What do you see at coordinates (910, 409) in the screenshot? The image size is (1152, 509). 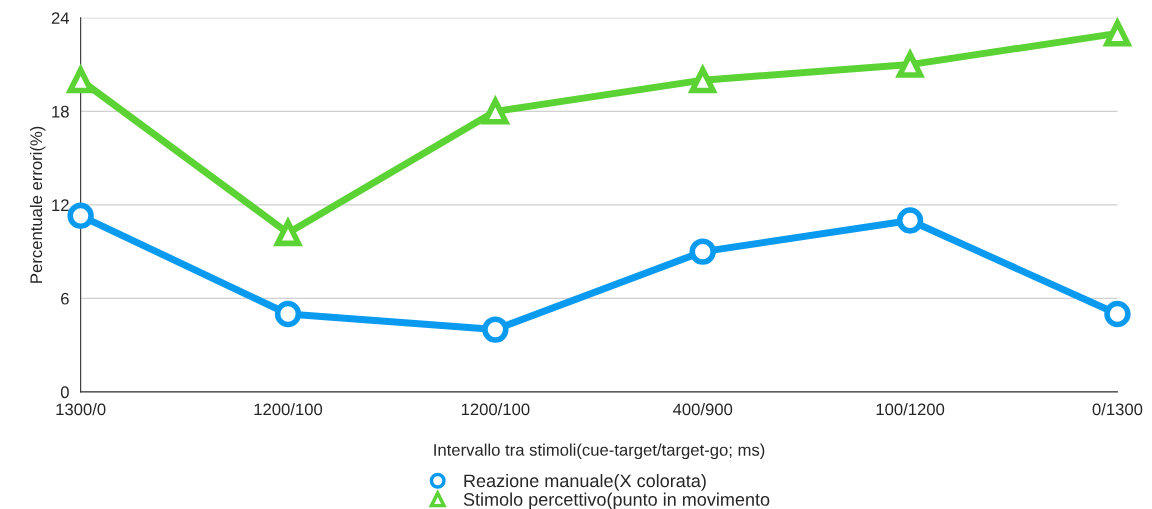 I see `x-tick-label: 100/1200` at bounding box center [910, 409].